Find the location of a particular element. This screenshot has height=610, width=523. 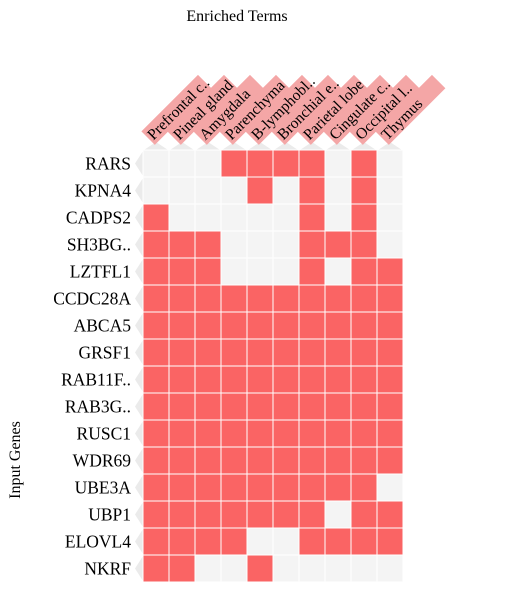

row-label: GRSF1 is located at coordinates (104, 353).